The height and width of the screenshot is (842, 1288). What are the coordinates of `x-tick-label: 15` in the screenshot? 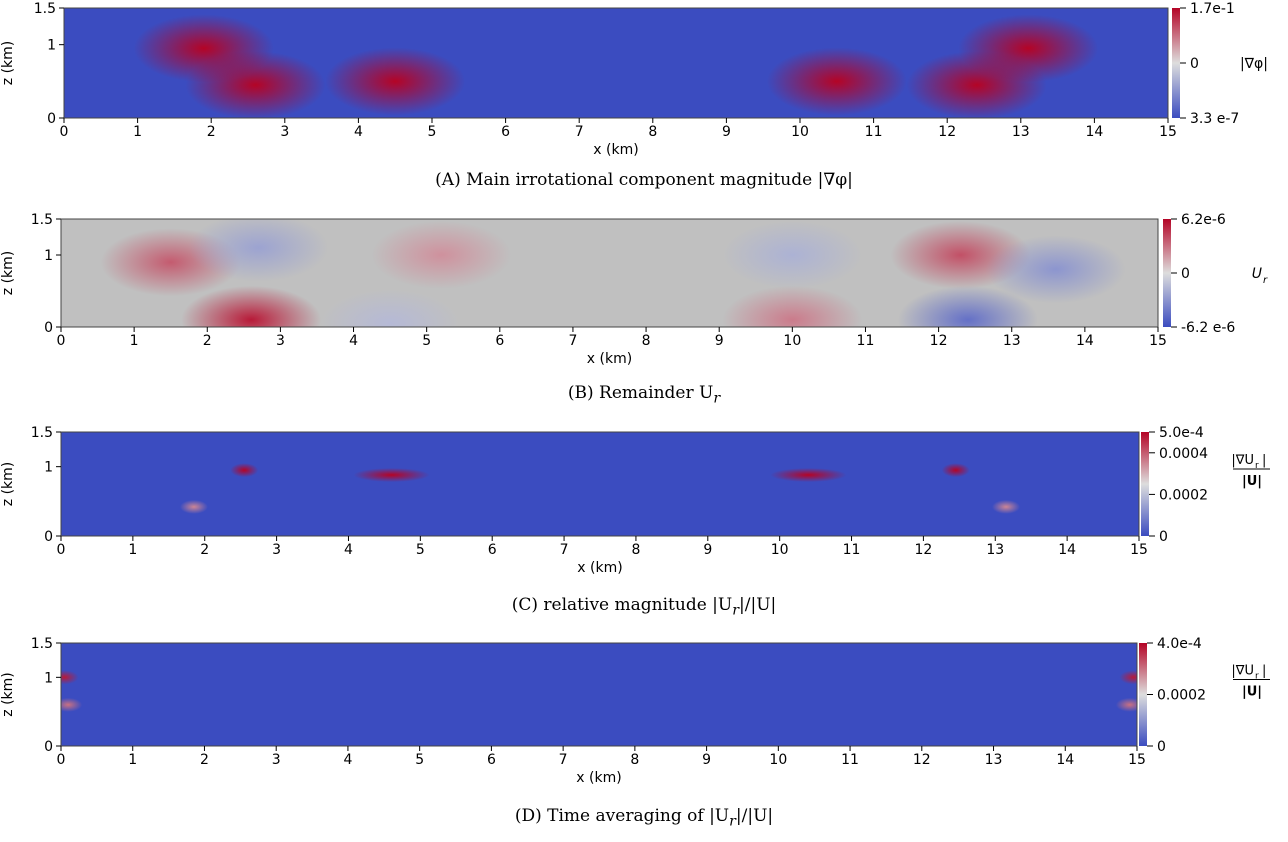 It's located at (1168, 132).